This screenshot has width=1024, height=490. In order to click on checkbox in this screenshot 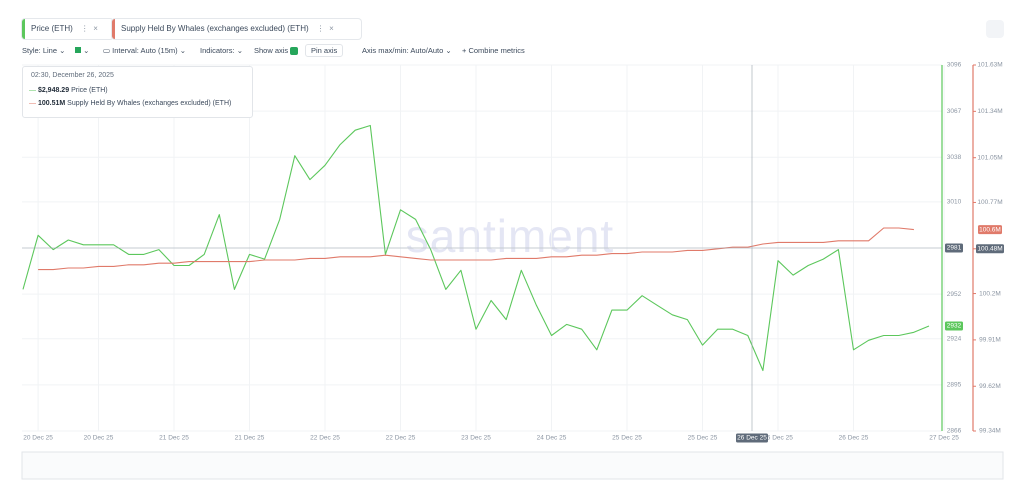, I will do `click(294, 51)`.